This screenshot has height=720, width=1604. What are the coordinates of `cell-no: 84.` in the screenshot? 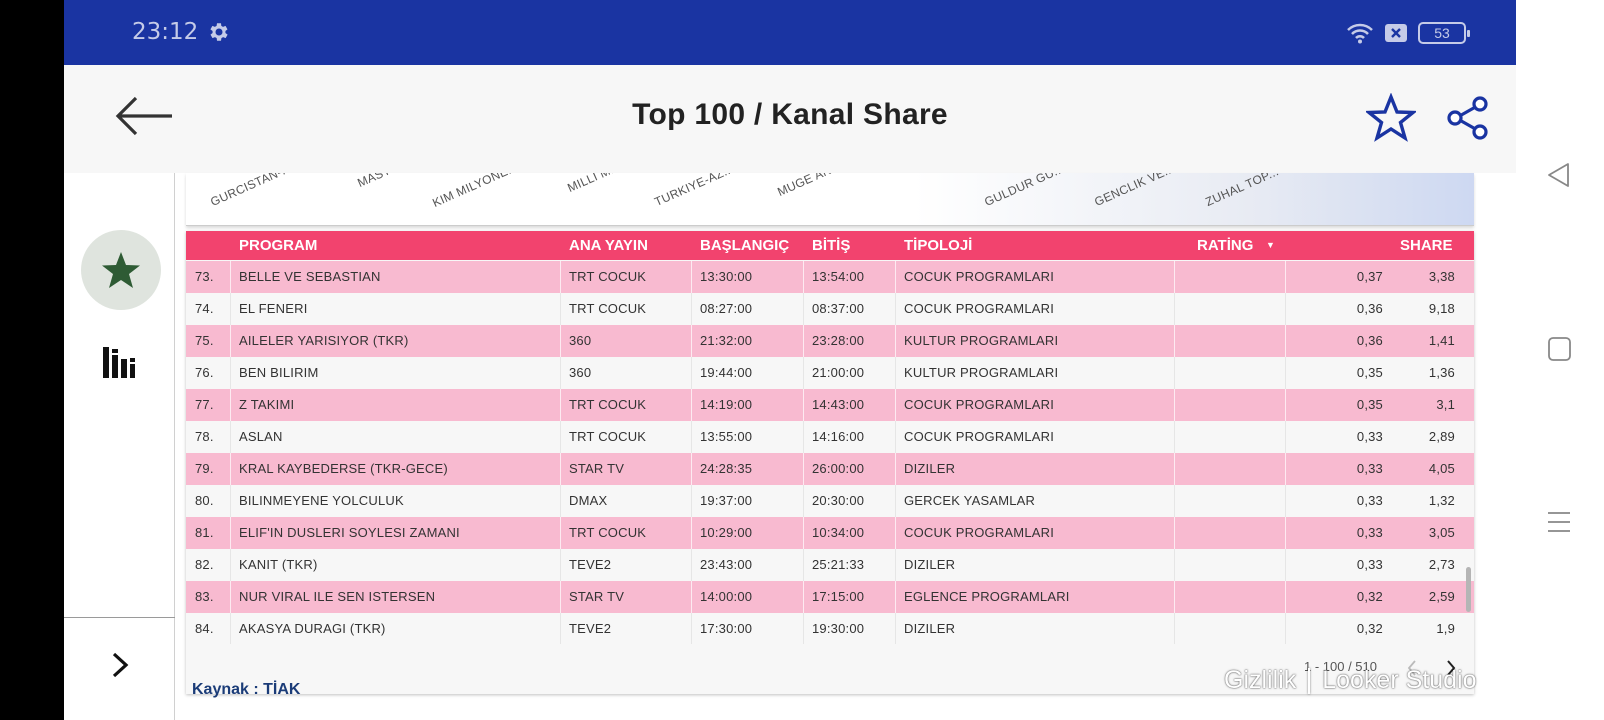 It's located at (204, 628).